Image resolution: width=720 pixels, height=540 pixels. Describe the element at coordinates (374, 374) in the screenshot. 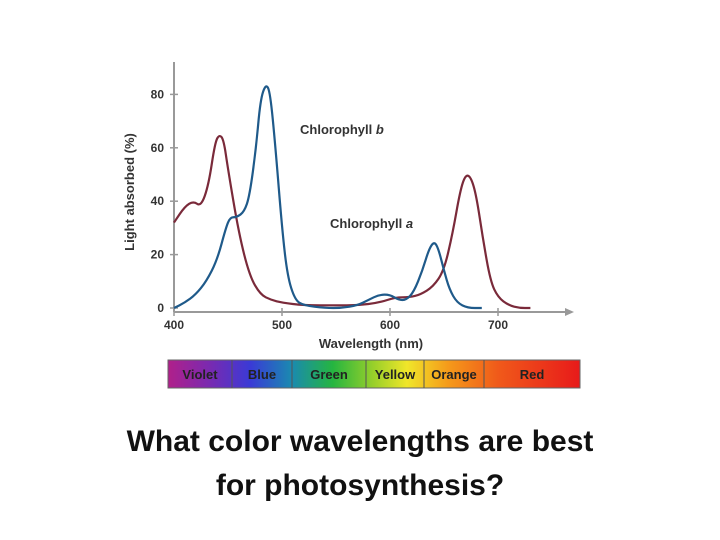

I see `spectrum-bar` at that location.